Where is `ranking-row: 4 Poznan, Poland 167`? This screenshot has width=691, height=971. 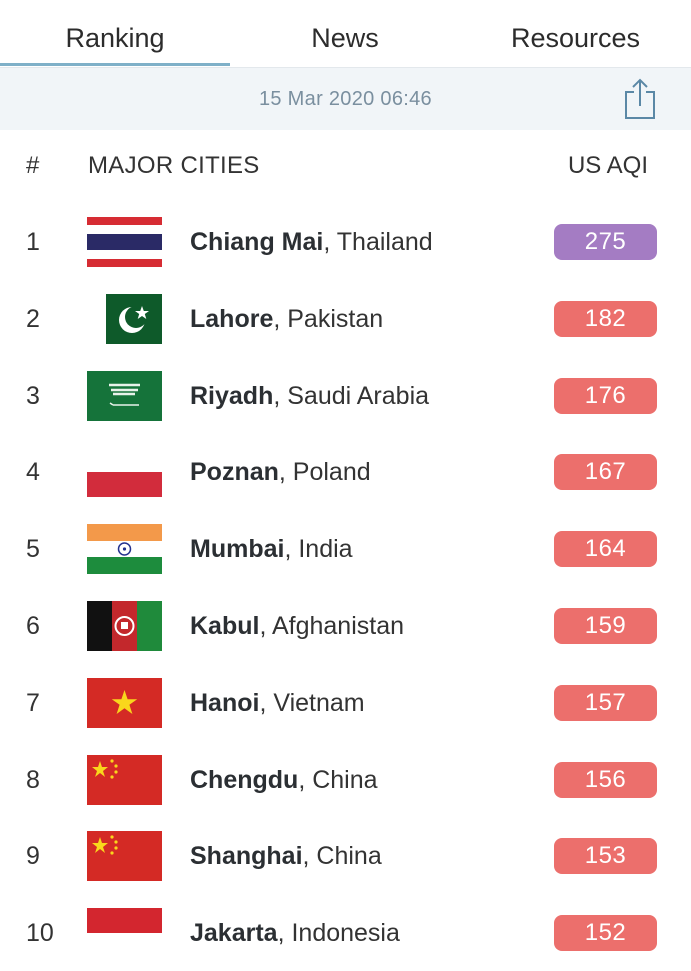
ranking-row: 4 Poznan, Poland 167 is located at coordinates (345, 472).